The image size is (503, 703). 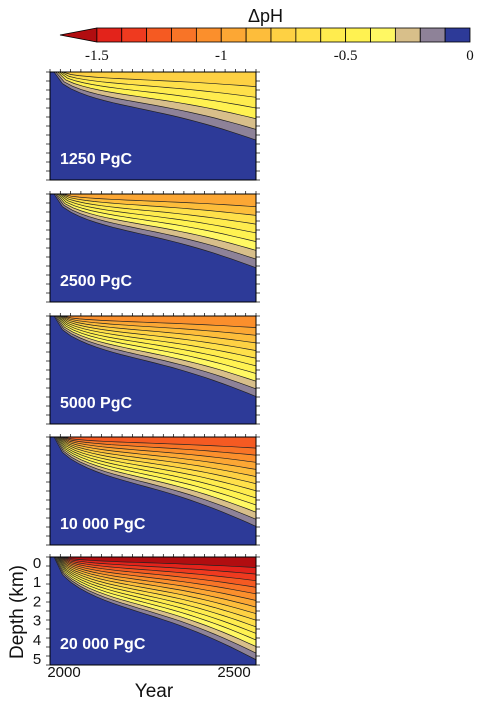 What do you see at coordinates (97, 56) in the screenshot?
I see `colorbar-tick-label: -1.5` at bounding box center [97, 56].